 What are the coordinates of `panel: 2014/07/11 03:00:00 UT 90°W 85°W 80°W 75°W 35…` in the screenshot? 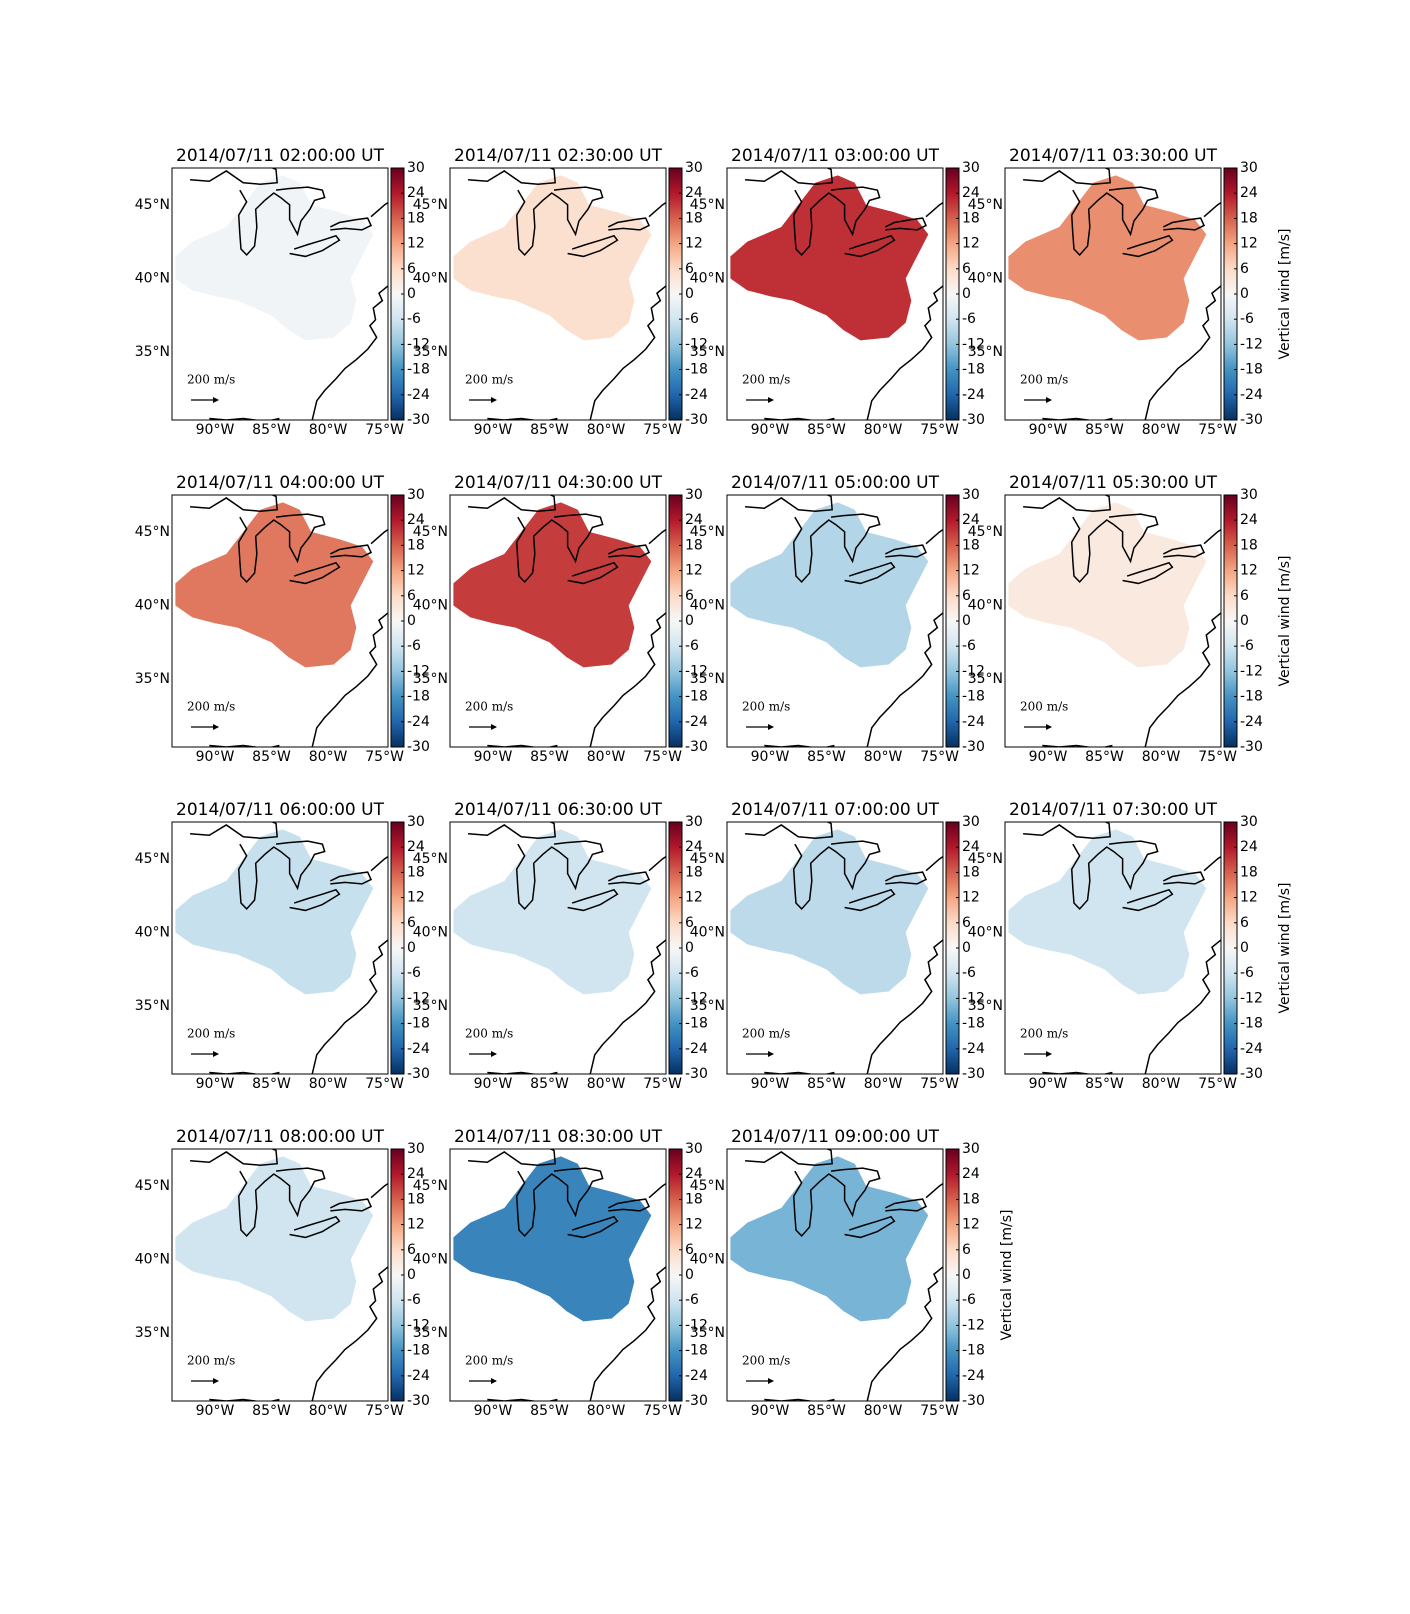 It's located at (837, 292).